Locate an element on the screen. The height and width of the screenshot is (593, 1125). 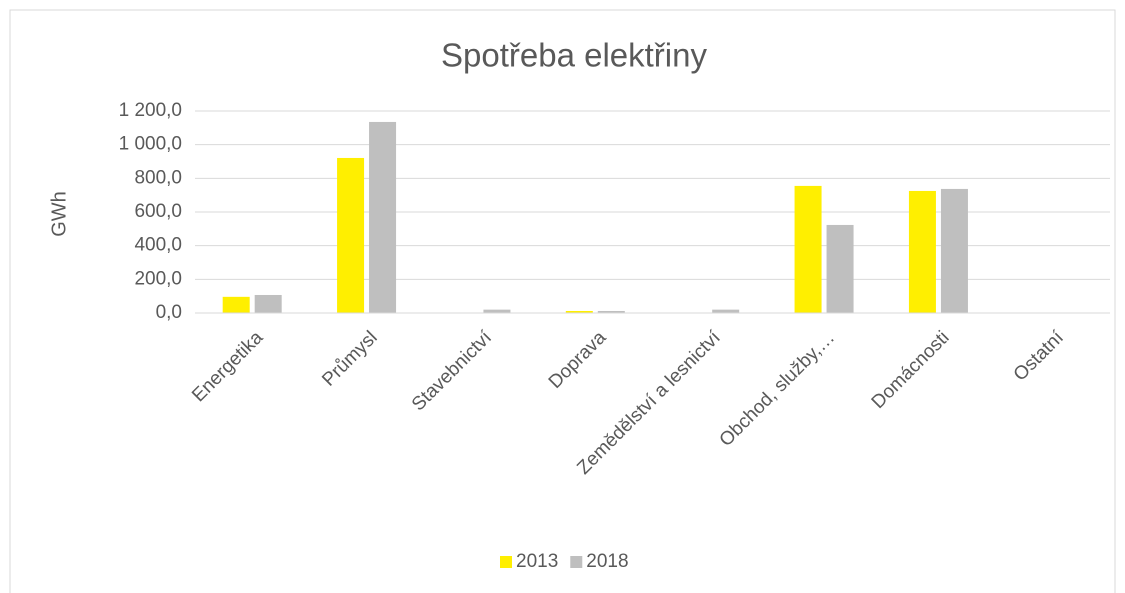
chart-title: Spotřeba elektřiny is located at coordinates (574, 55).